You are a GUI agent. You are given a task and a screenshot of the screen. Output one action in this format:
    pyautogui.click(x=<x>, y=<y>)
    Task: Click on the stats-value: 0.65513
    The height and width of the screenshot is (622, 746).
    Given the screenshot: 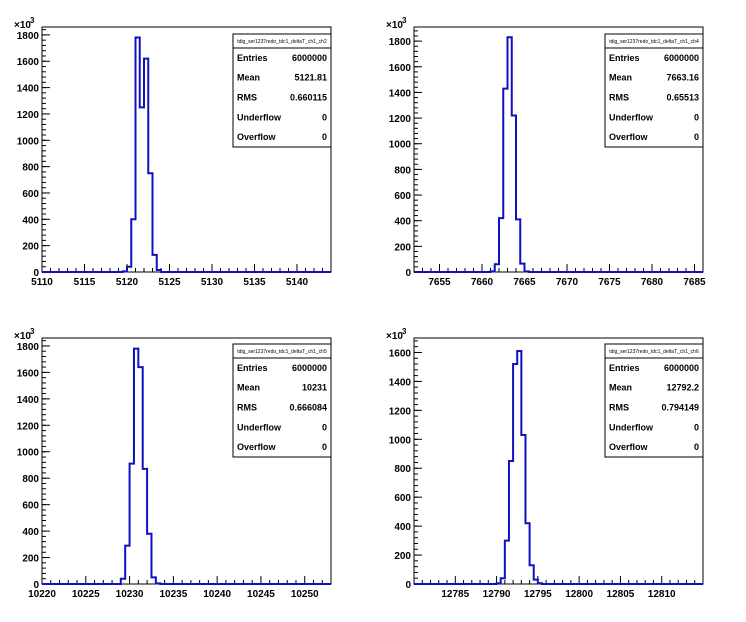 What is the action you would take?
    pyautogui.click(x=682, y=98)
    